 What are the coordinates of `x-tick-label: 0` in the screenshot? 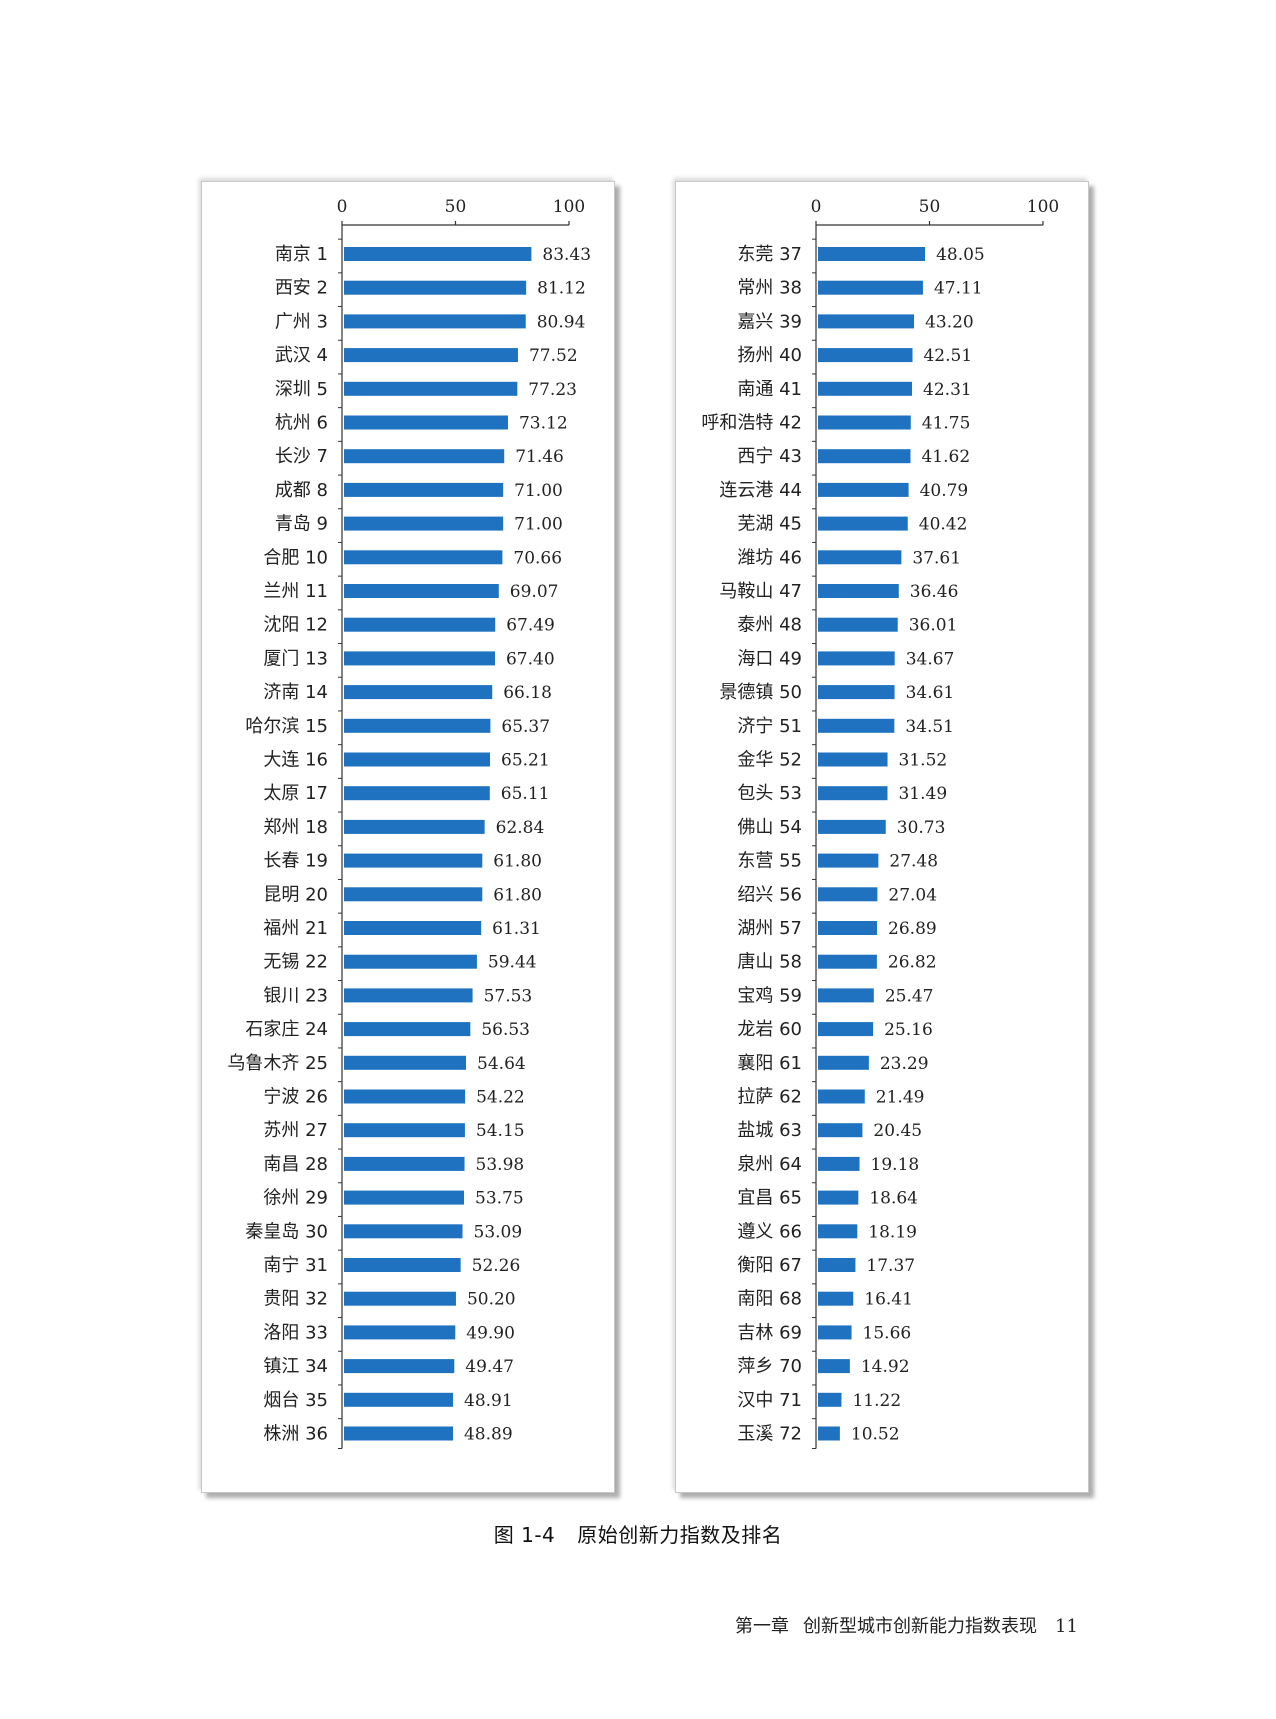 It's located at (342, 207).